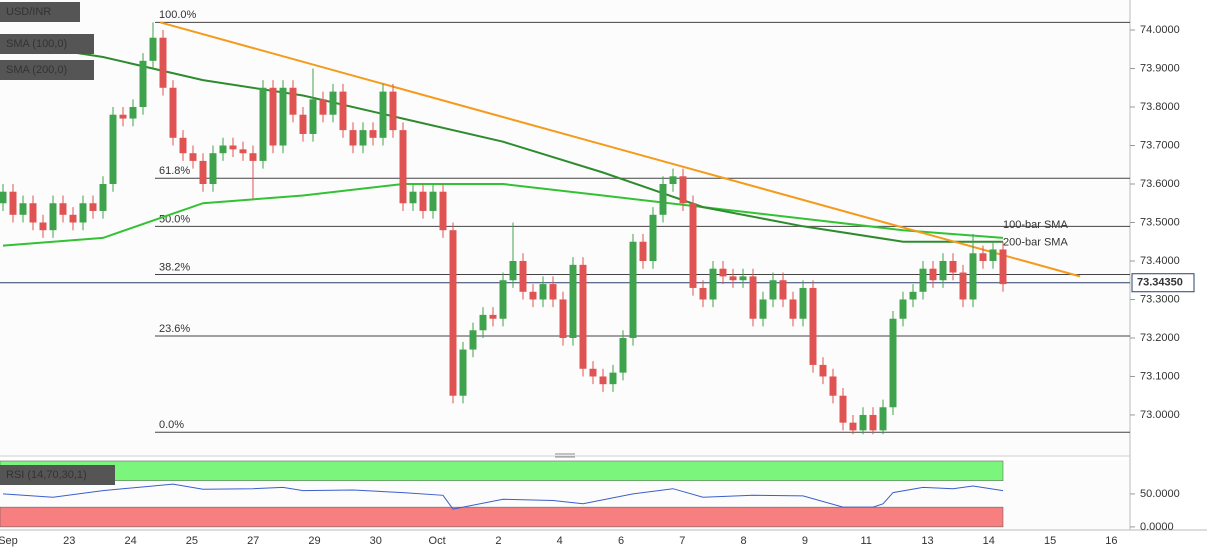  Describe the element at coordinates (69, 541) in the screenshot. I see `x-tick-label: 23` at that location.